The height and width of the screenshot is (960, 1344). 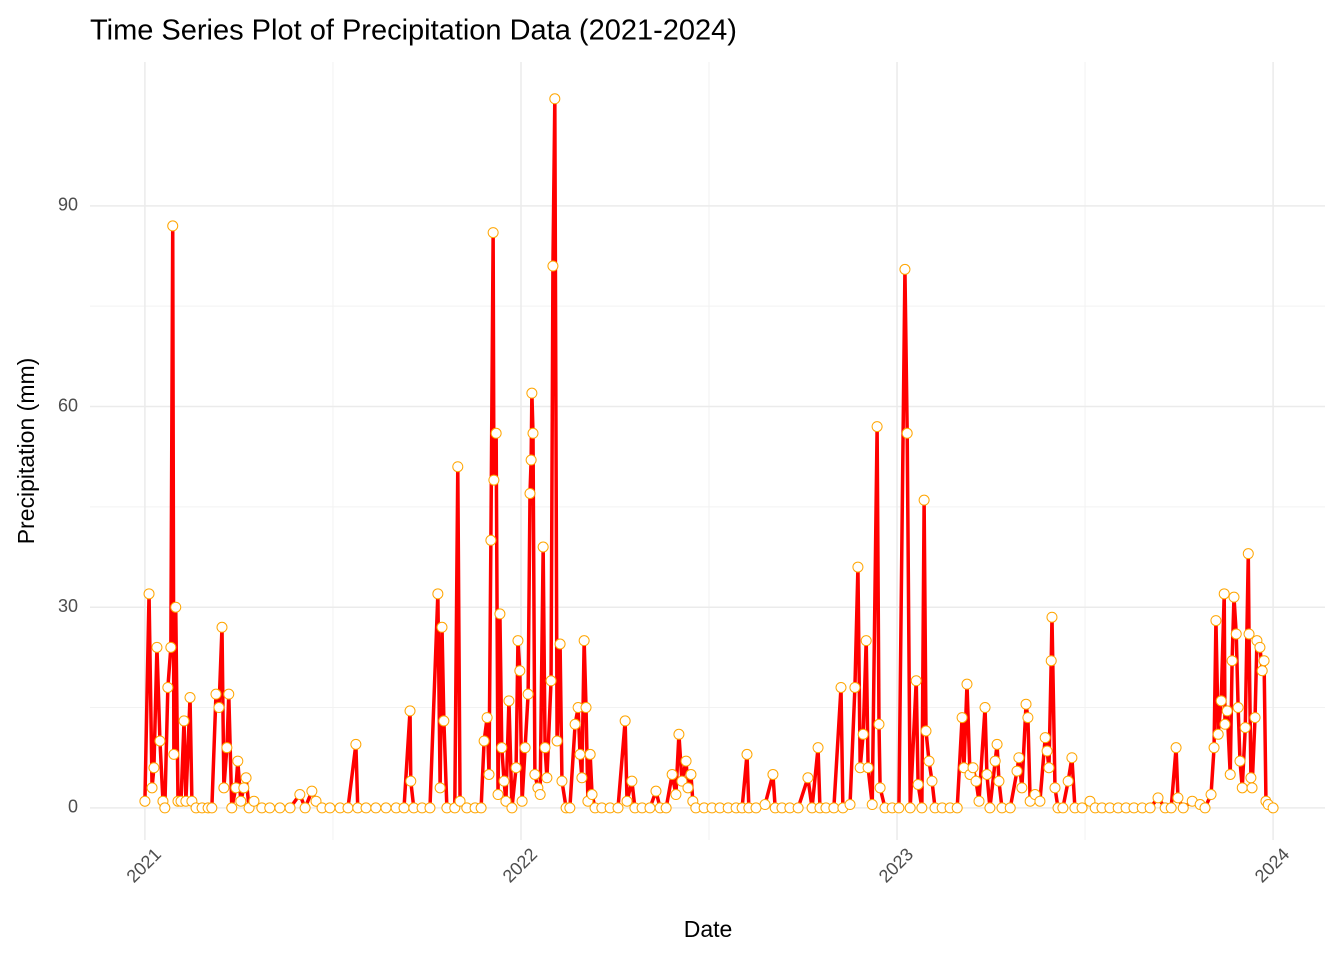 What do you see at coordinates (68, 205) in the screenshot?
I see `y-tick-label: 90` at bounding box center [68, 205].